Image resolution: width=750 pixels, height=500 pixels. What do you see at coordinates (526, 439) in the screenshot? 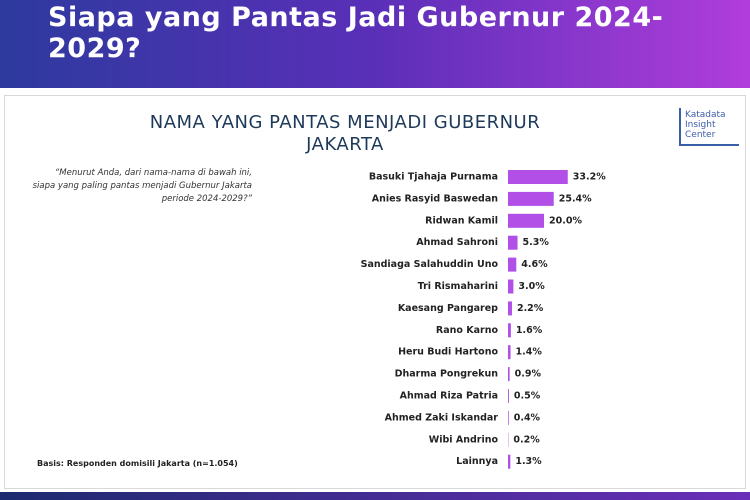
I see `value-label: 0.2%` at bounding box center [526, 439].